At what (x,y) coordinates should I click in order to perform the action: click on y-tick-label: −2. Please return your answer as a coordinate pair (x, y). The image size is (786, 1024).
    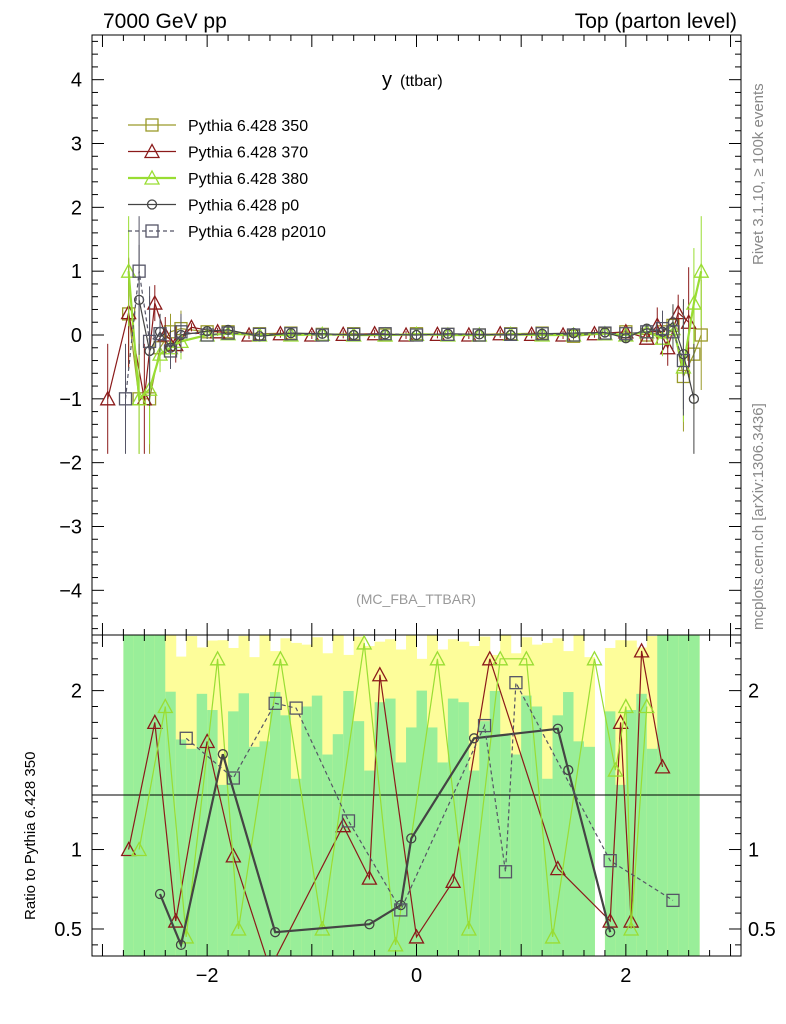
    Looking at the image, I should click on (70, 464).